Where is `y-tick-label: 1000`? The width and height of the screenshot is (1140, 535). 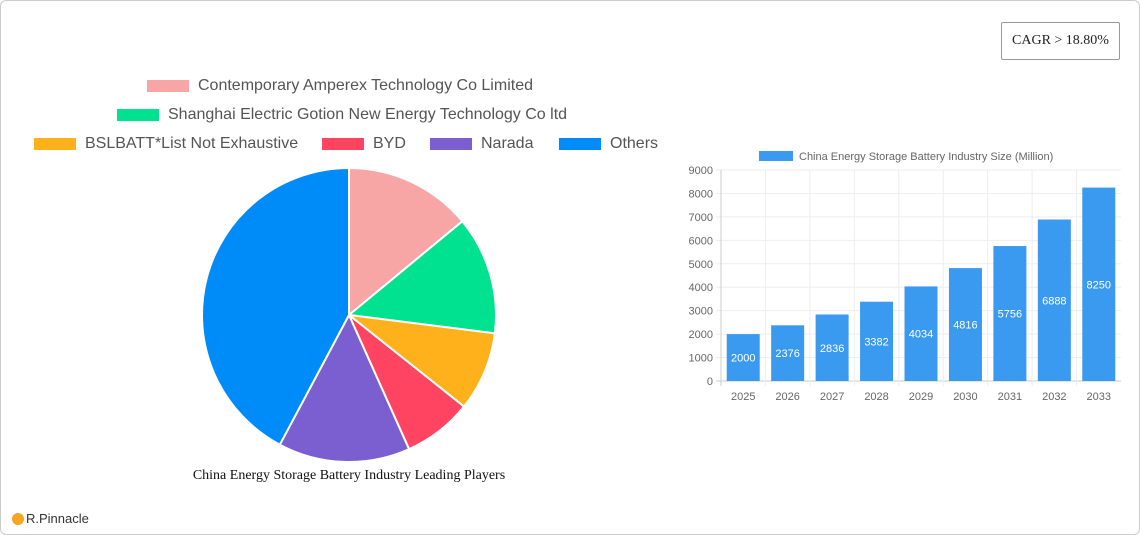 y-tick-label: 1000 is located at coordinates (701, 359).